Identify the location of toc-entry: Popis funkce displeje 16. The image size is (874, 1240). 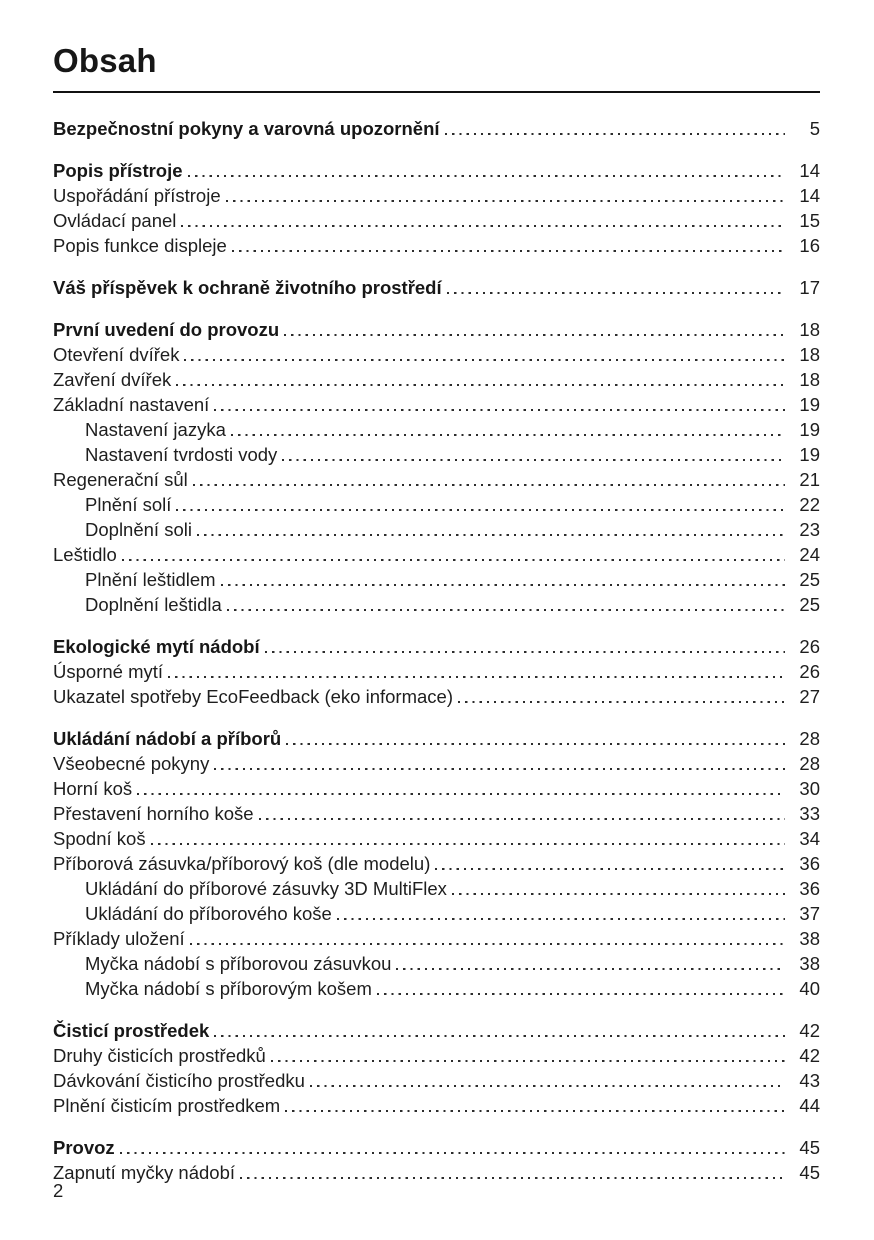
(436, 245).